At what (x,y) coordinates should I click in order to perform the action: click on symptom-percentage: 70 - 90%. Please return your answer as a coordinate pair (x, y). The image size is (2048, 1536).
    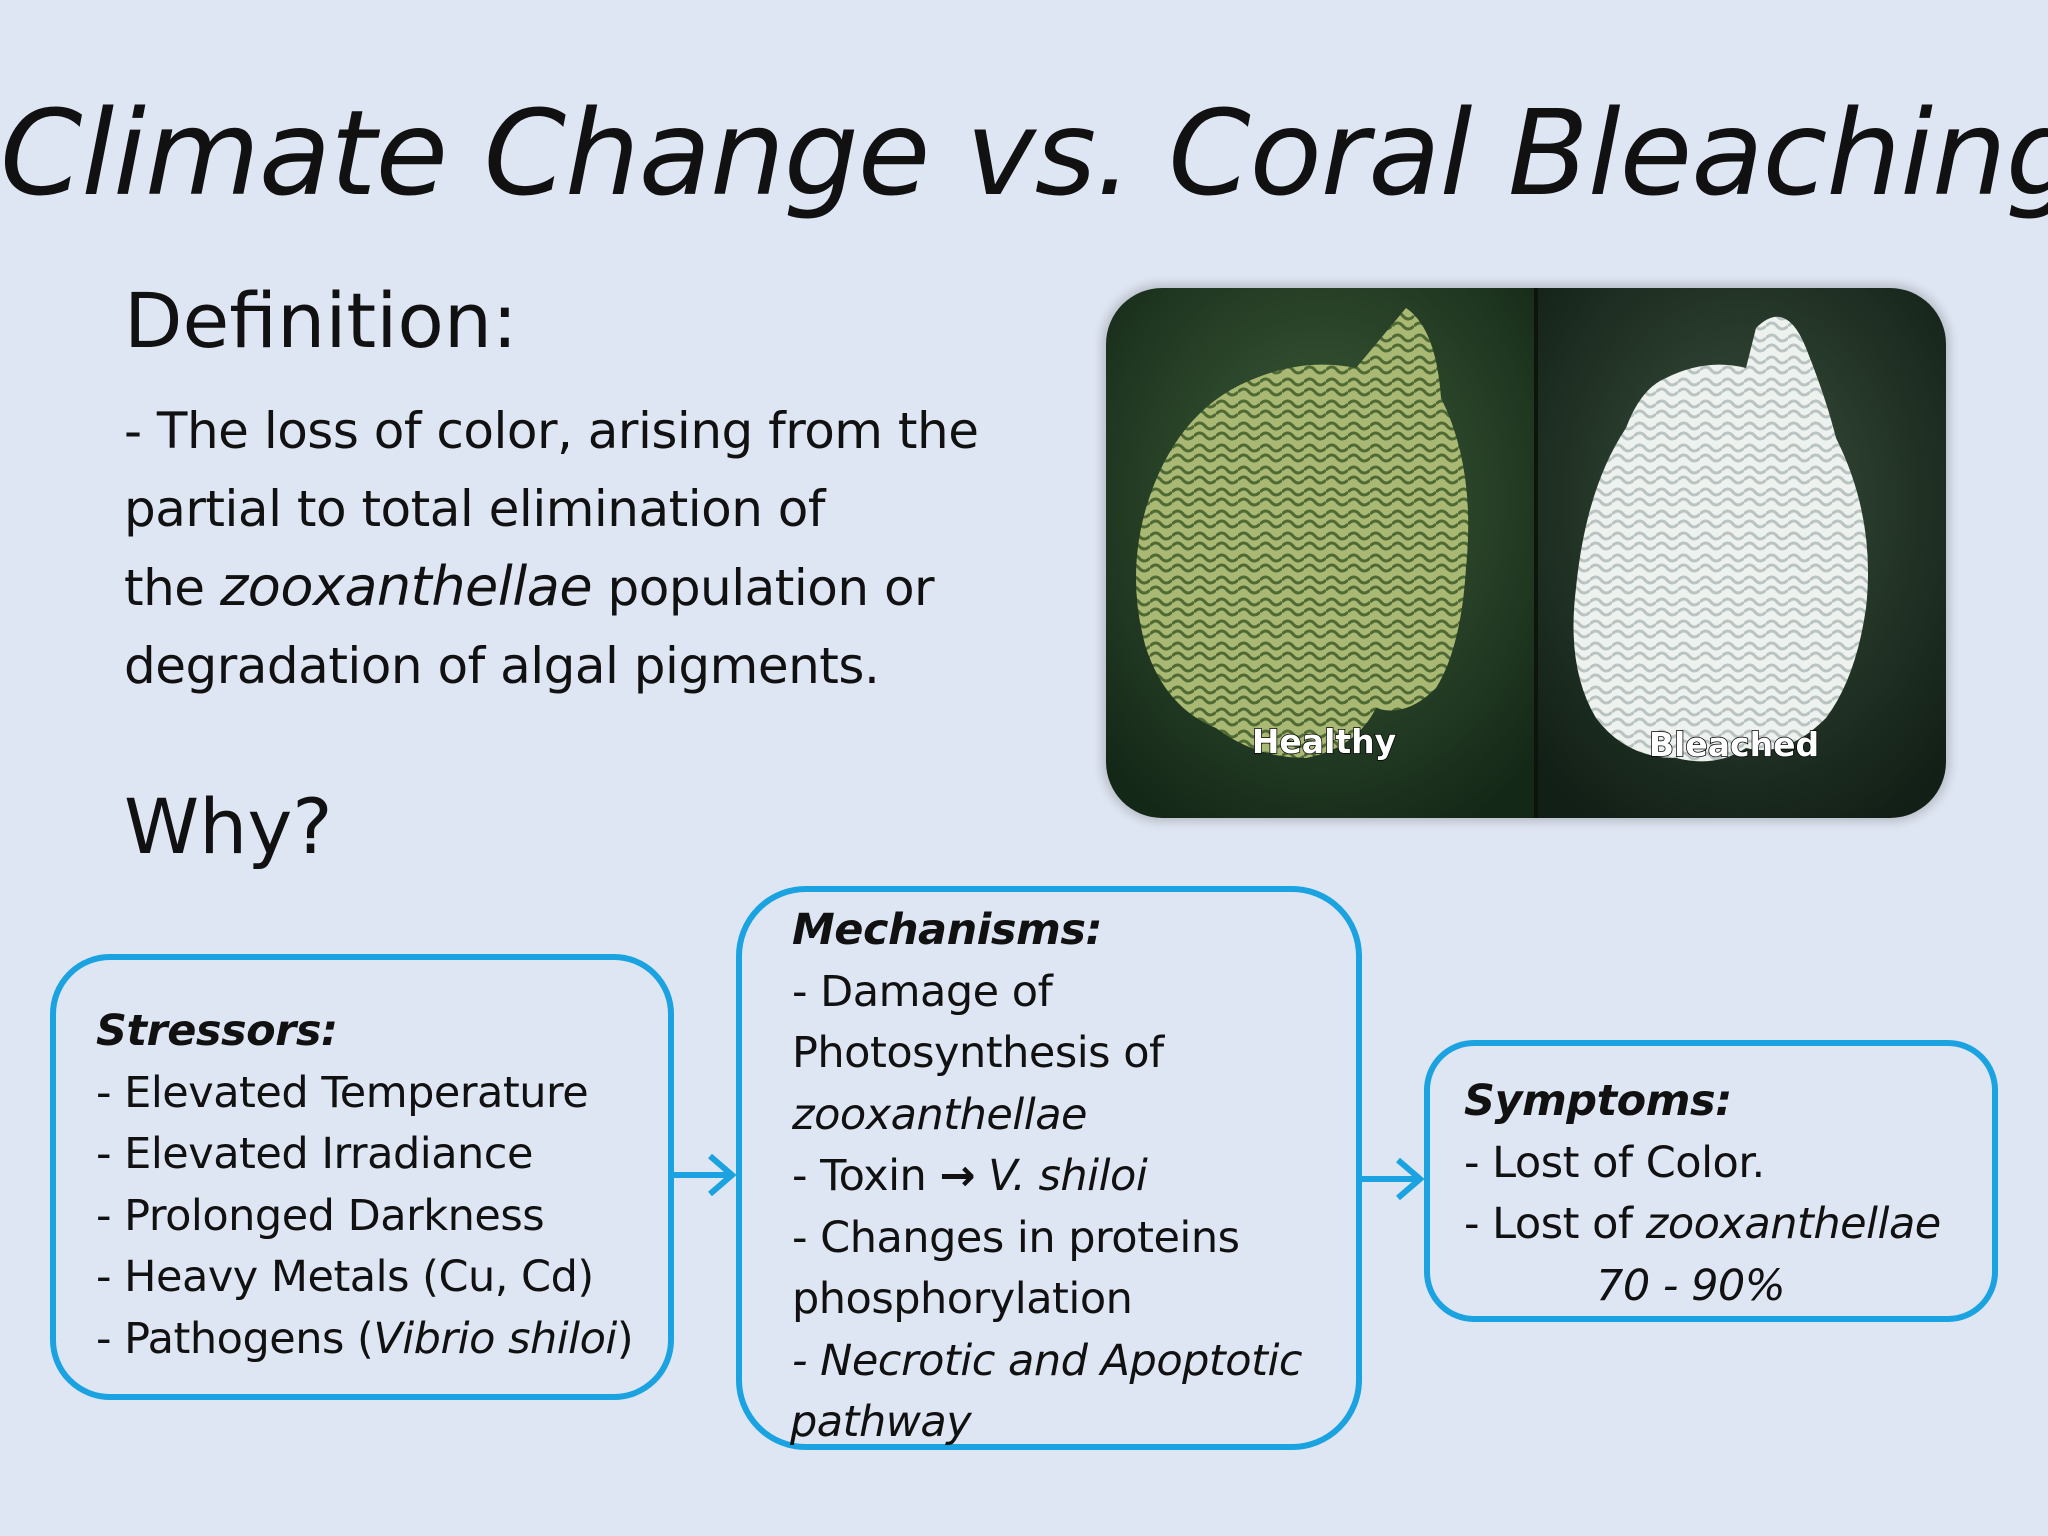
    Looking at the image, I should click on (1728, 1287).